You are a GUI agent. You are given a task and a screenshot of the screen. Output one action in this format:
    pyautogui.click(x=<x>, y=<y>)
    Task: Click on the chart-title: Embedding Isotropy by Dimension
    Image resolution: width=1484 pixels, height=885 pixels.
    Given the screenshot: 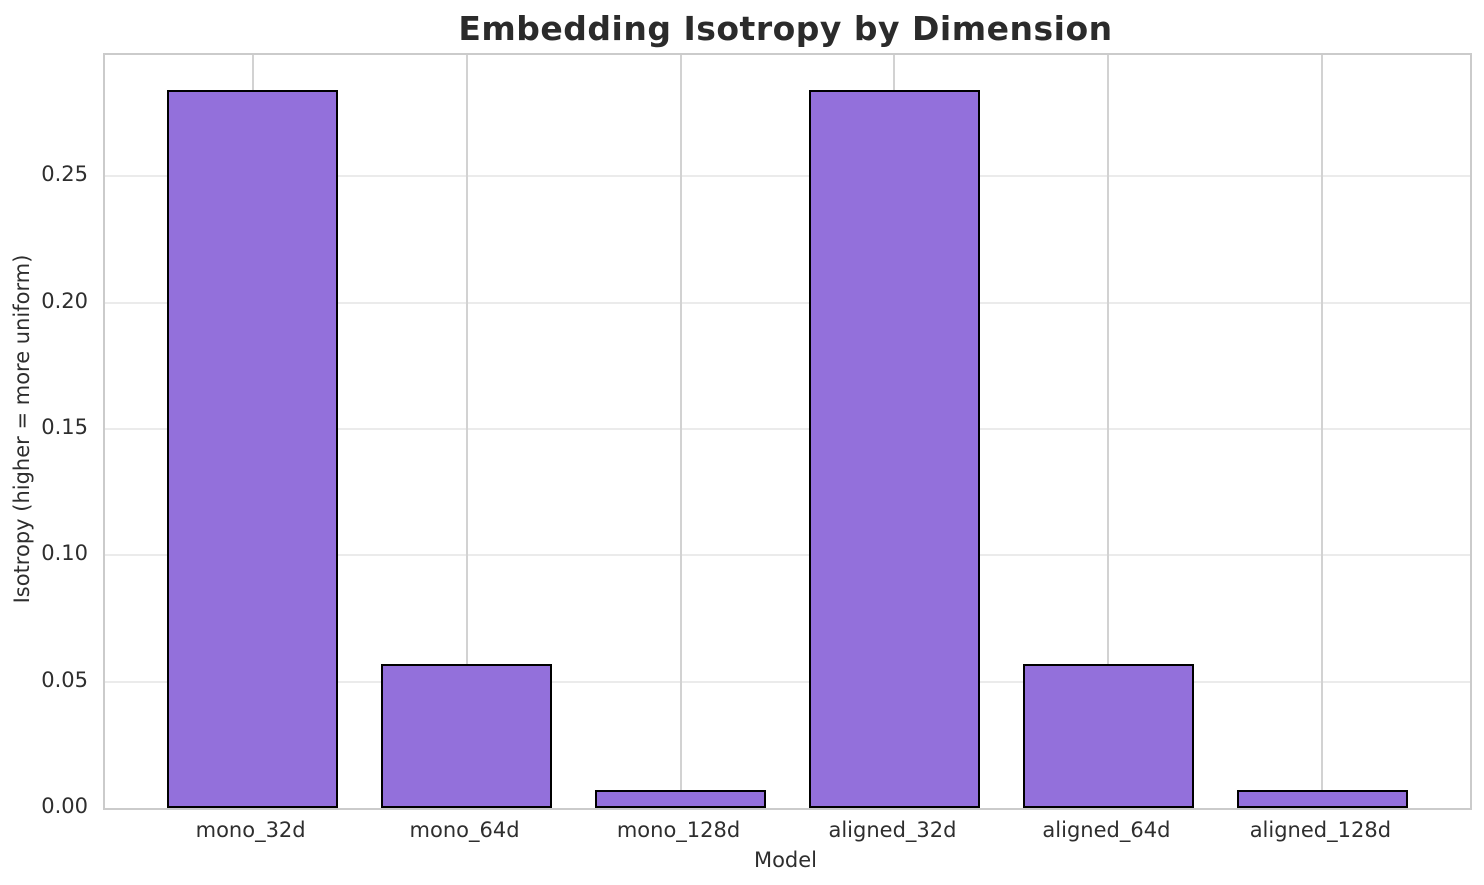 What is the action you would take?
    pyautogui.click(x=785, y=28)
    